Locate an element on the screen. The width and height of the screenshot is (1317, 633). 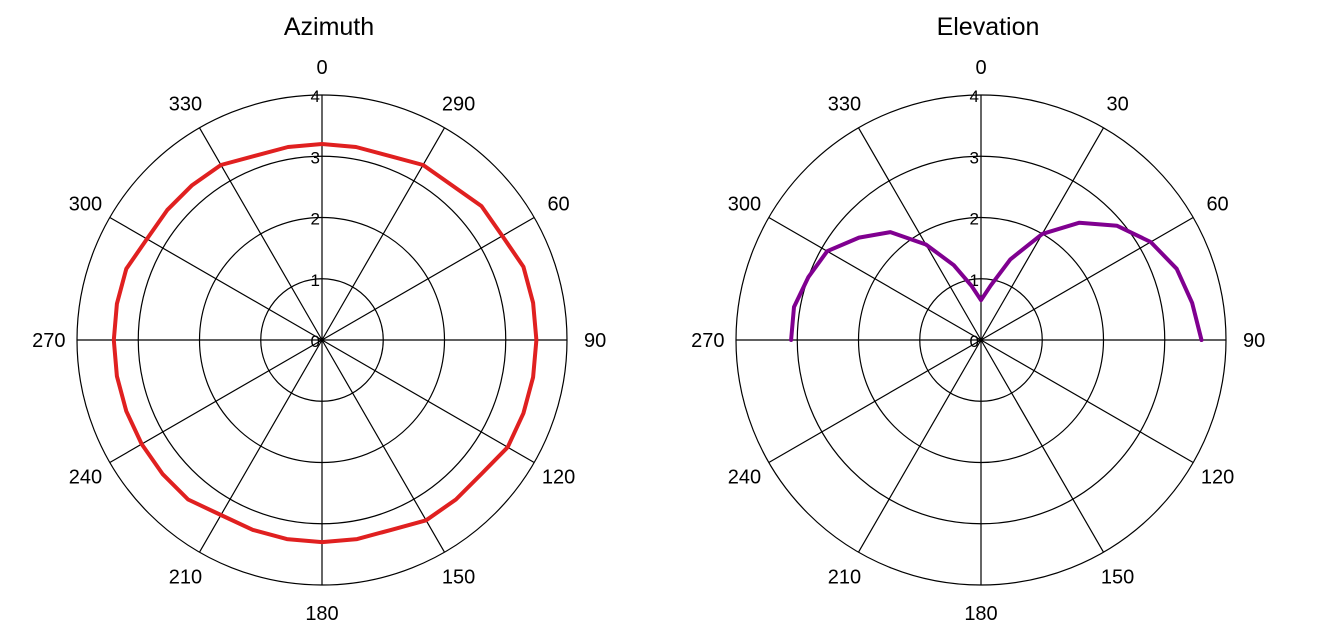
elevation-angle-label: 270 is located at coordinates (707, 341).